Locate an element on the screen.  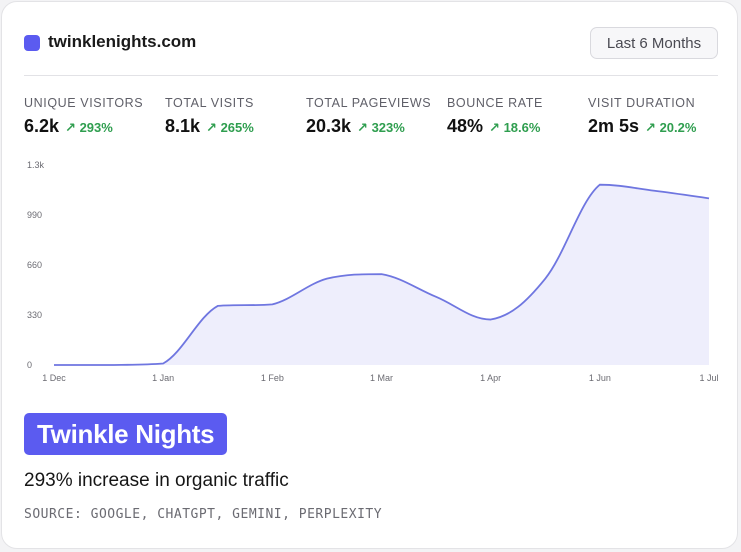
stat-change-value: 20.2% is located at coordinates (678, 127).